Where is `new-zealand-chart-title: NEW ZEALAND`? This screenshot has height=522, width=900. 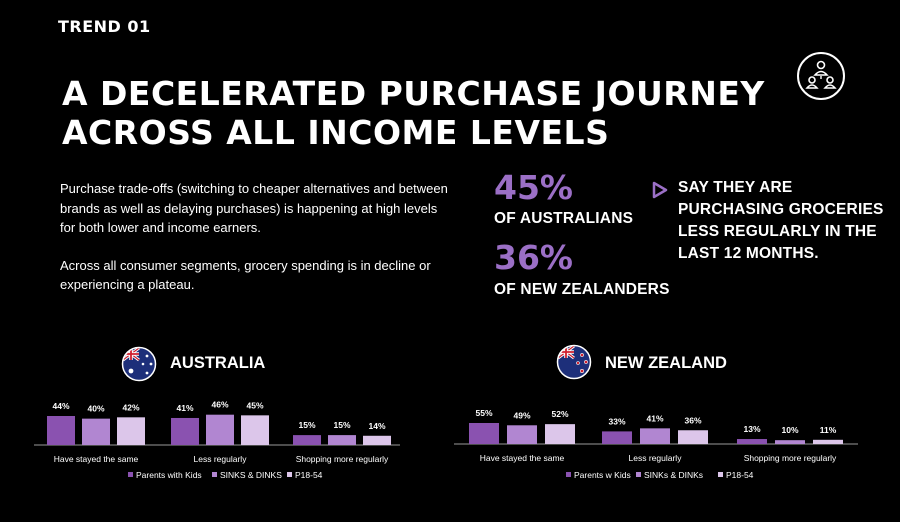 new-zealand-chart-title: NEW ZEALAND is located at coordinates (666, 363).